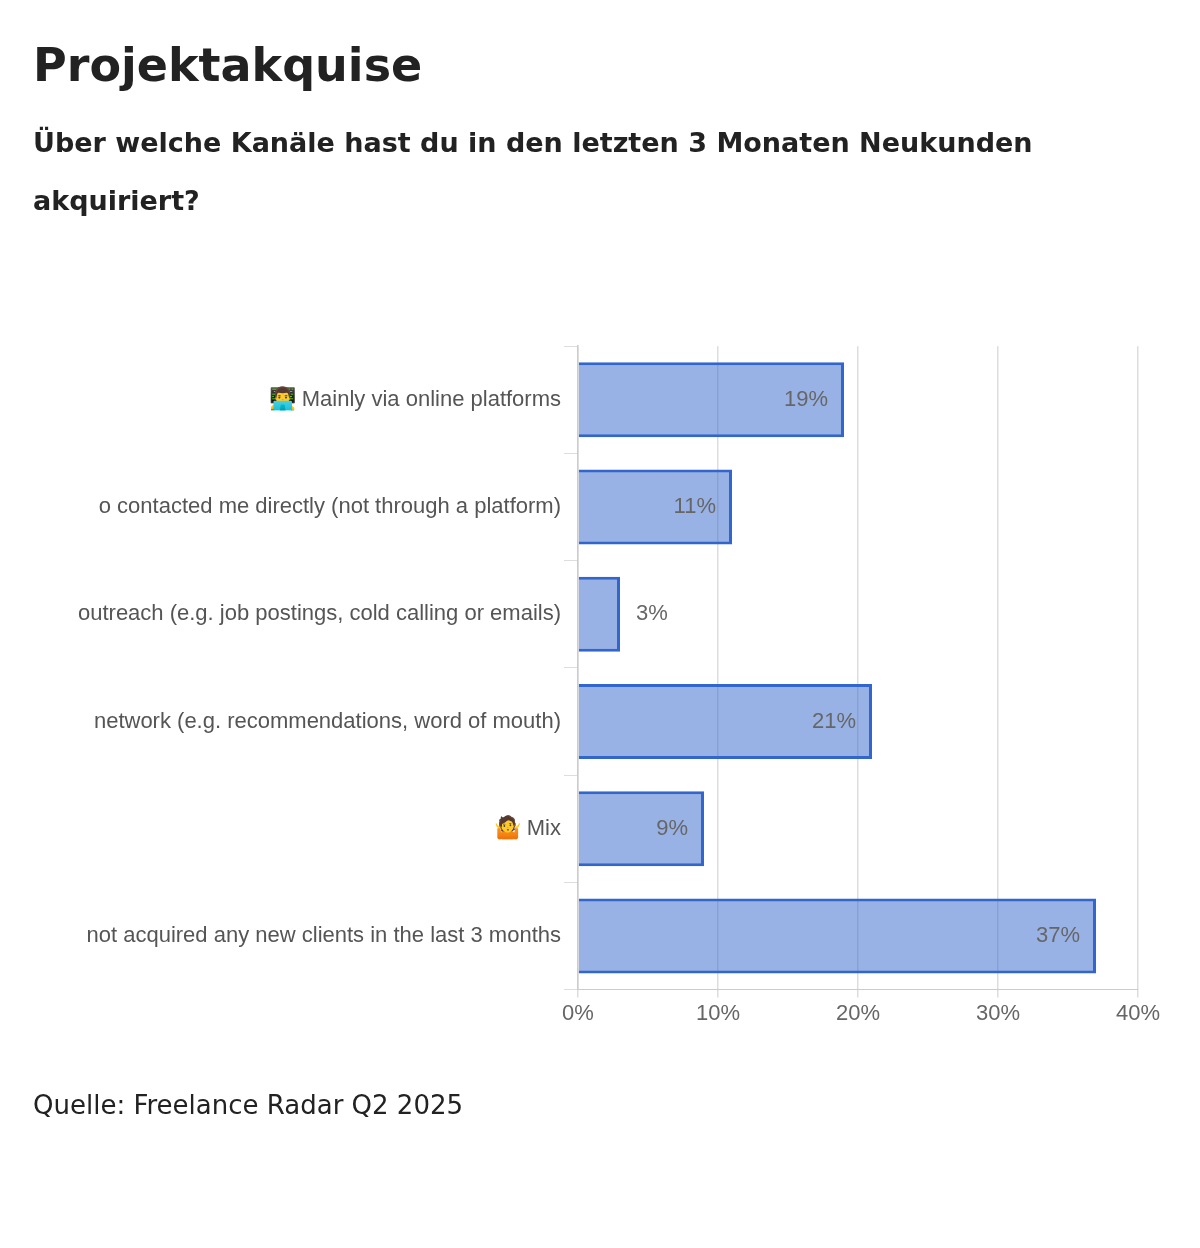 The image size is (1200, 1248). Describe the element at coordinates (1138, 1012) in the screenshot. I see `x-tick-label: 40%` at that location.